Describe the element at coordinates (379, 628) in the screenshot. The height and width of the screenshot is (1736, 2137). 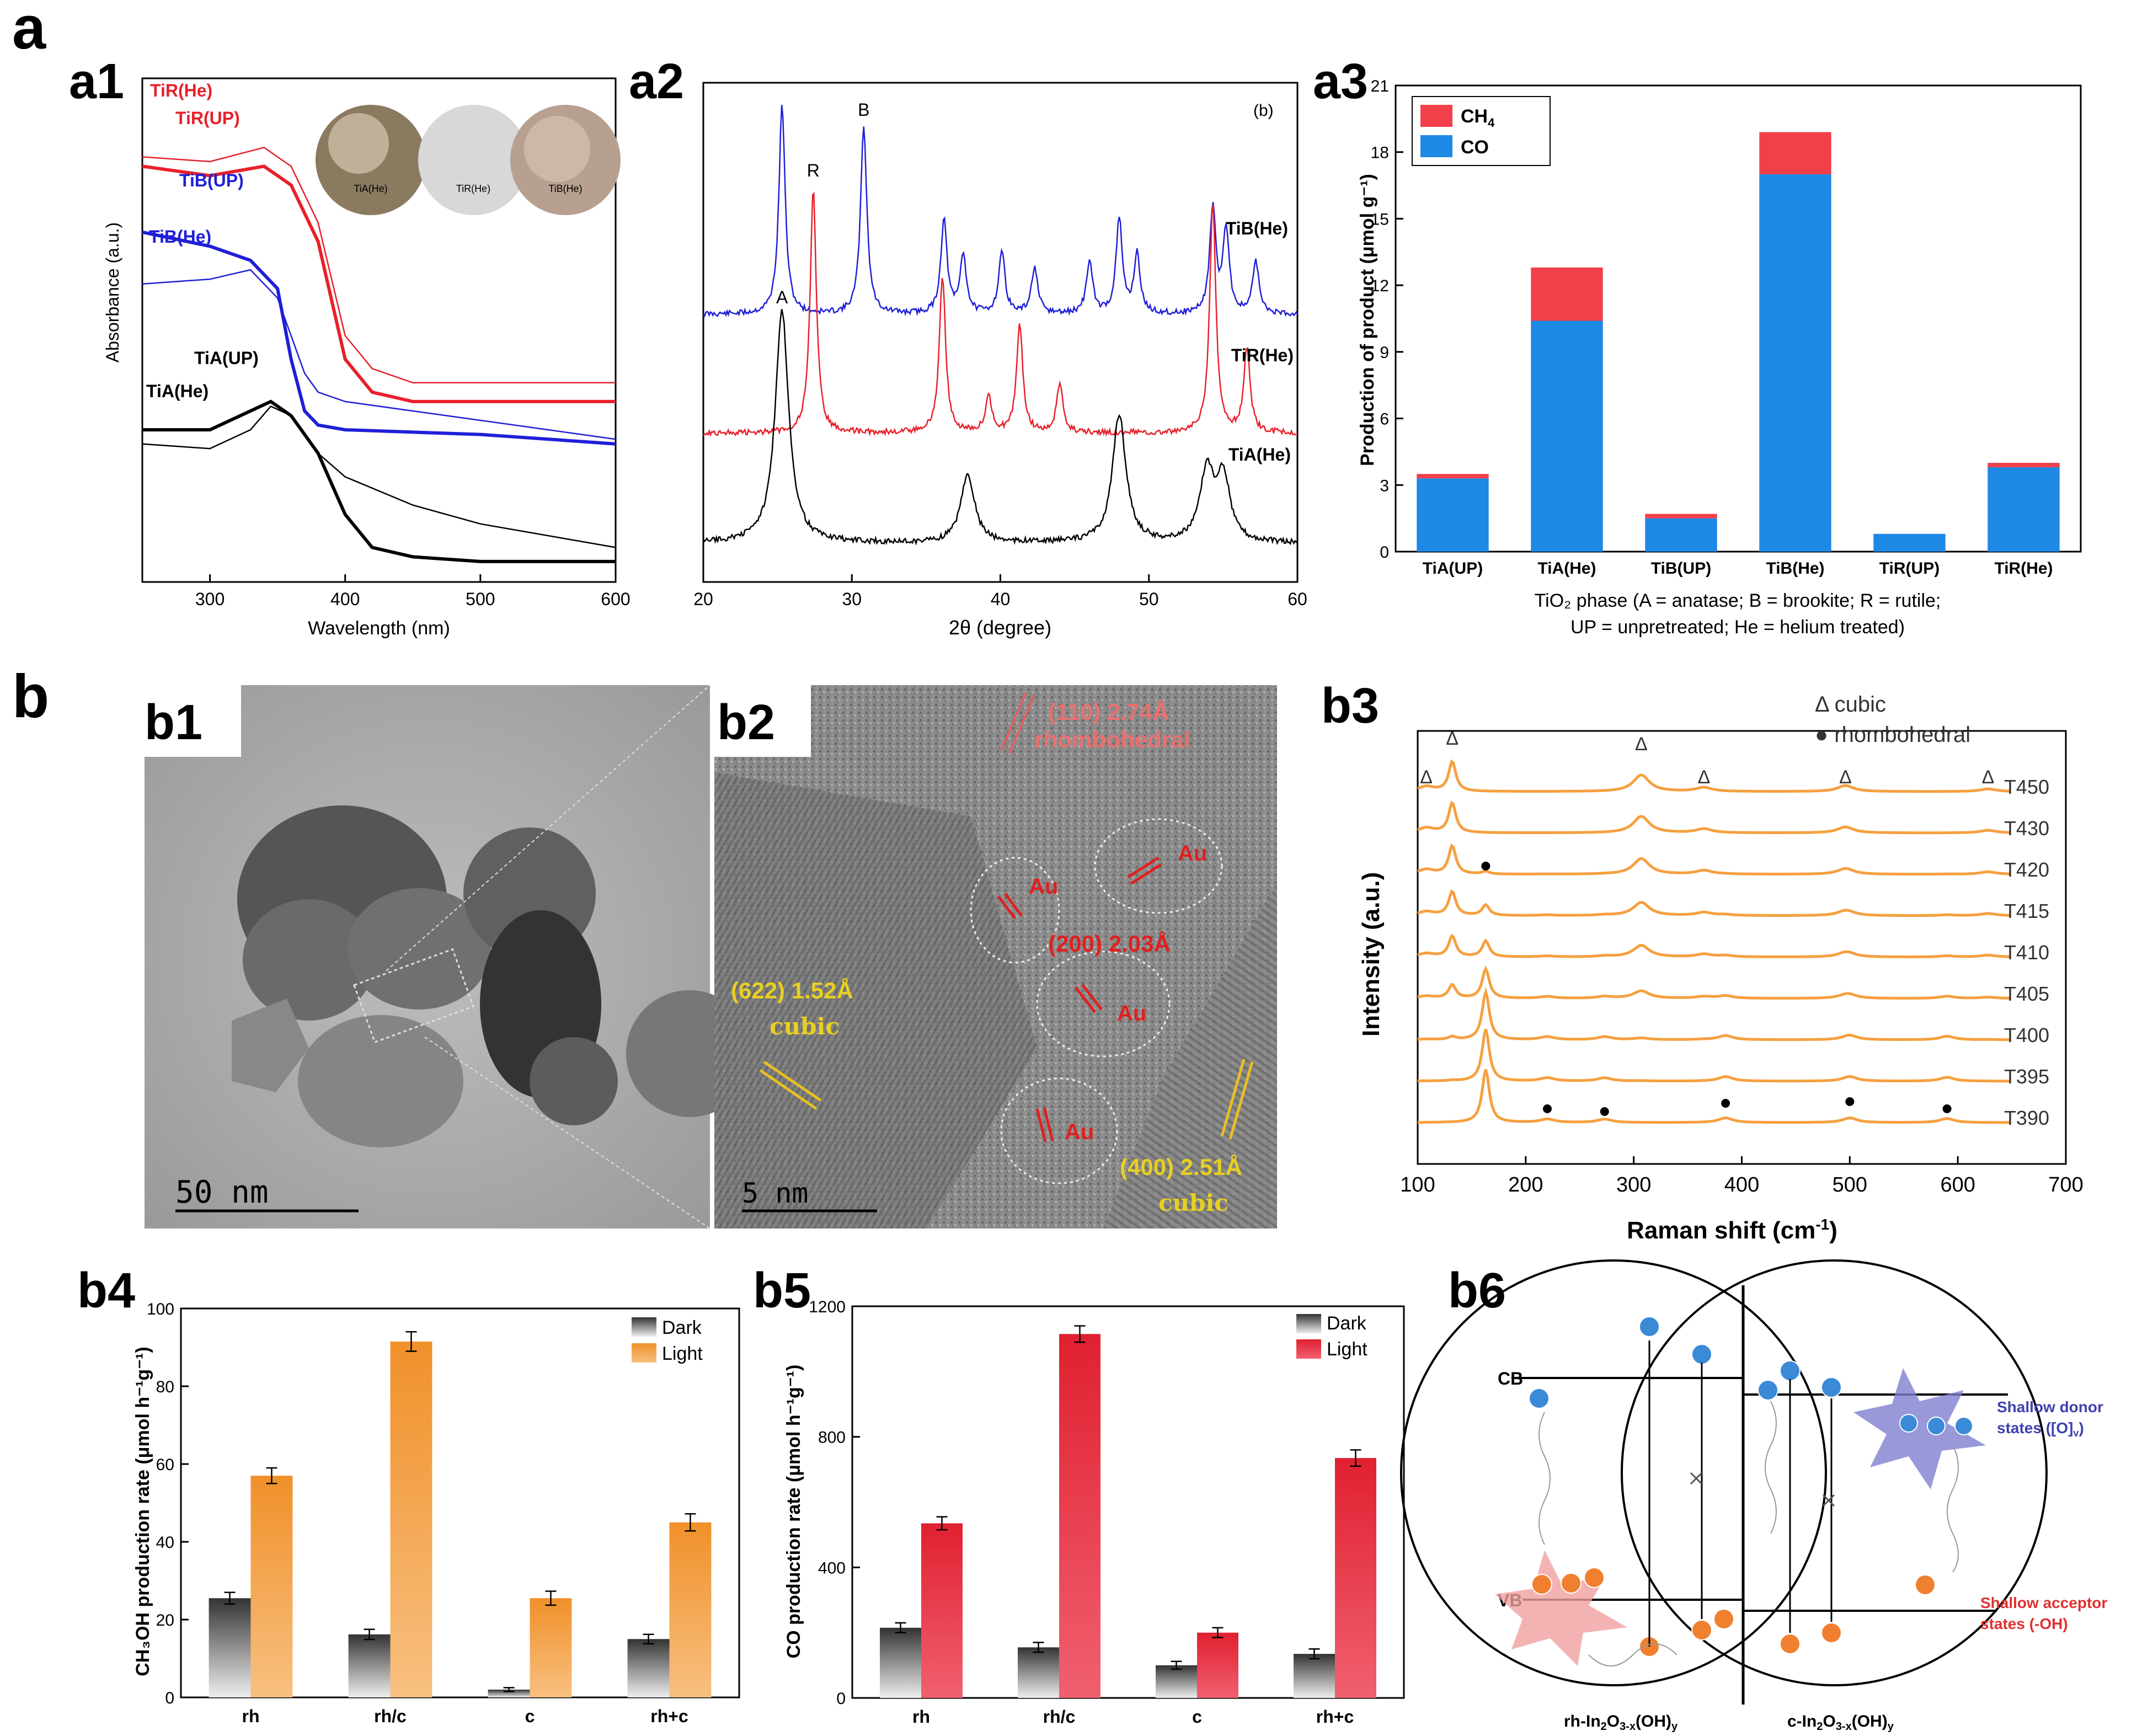
I see `a1-xlabel: Wavelength (nm)` at that location.